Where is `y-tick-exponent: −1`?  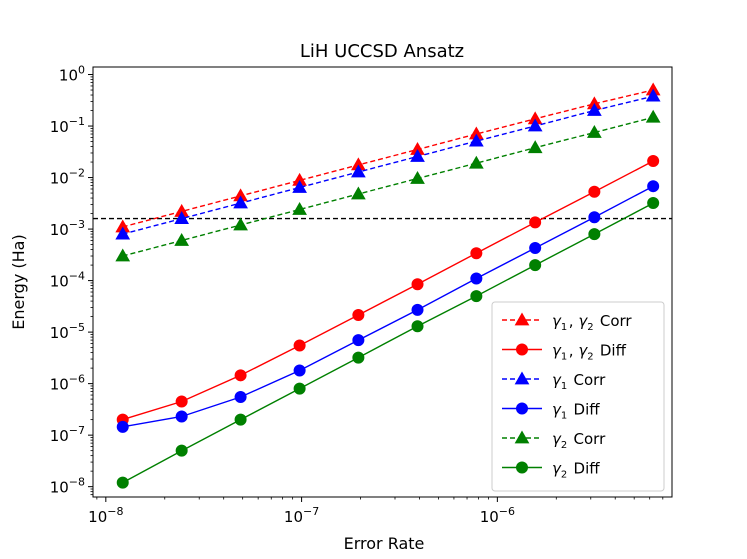 y-tick-exponent: −1 is located at coordinates (77, 121).